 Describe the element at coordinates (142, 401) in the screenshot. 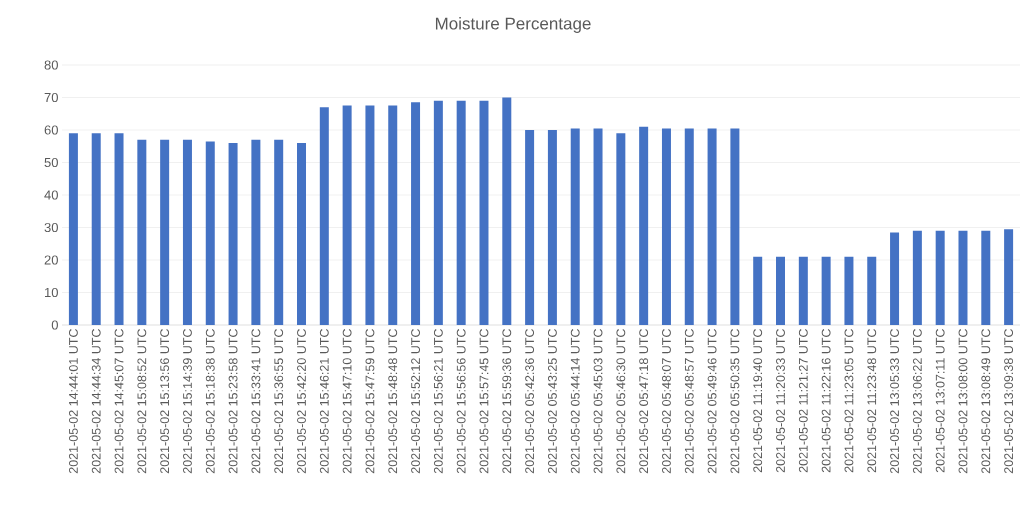

I see `x-tick-label: 2021-05-02 15:08:52 UTC` at that location.